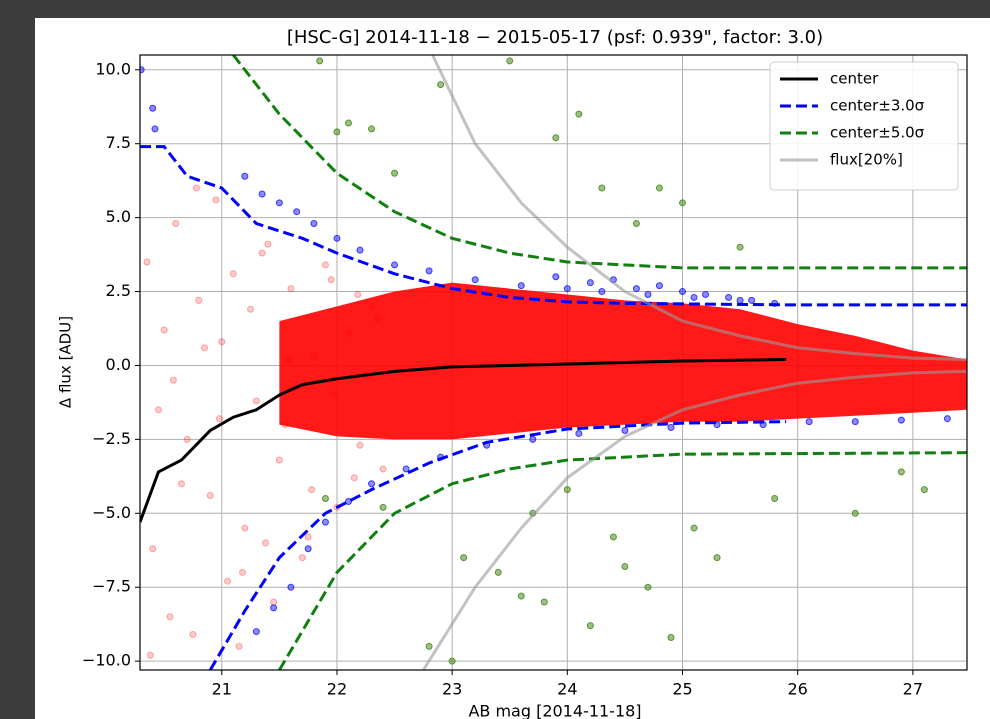 This screenshot has width=990, height=719. What do you see at coordinates (864, 126) in the screenshot?
I see `legend: center center±3.0σ center±5.0σ flux[20%]` at bounding box center [864, 126].